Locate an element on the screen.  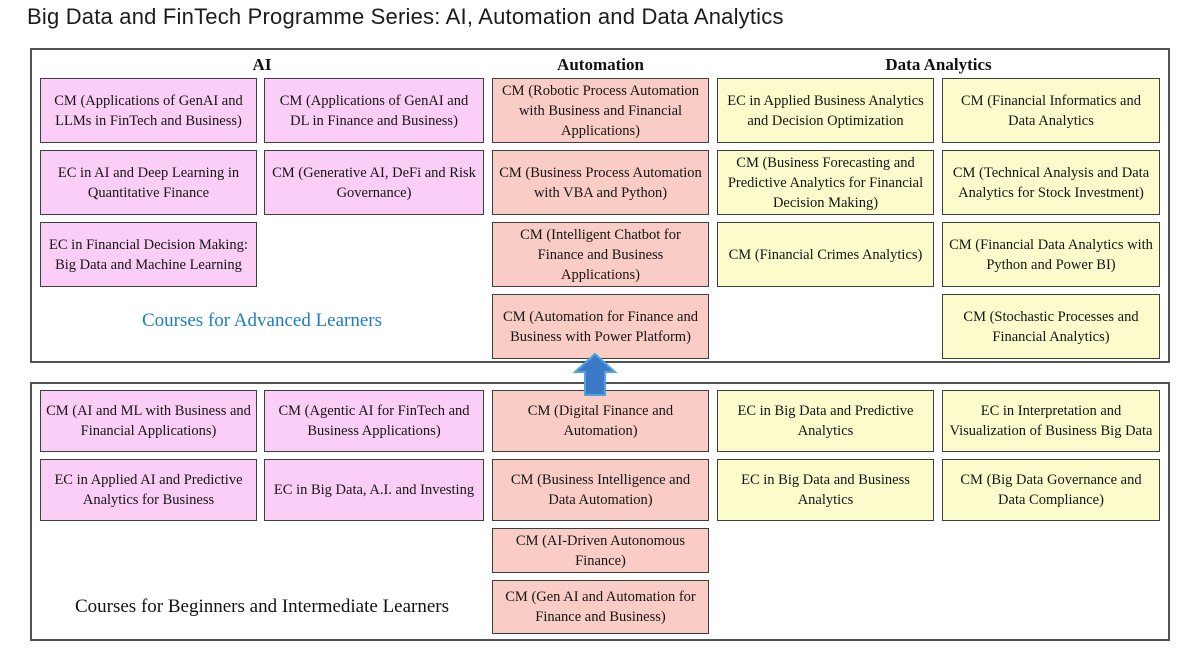
column-header-data-analytics: Data Analytics is located at coordinates (938, 64).